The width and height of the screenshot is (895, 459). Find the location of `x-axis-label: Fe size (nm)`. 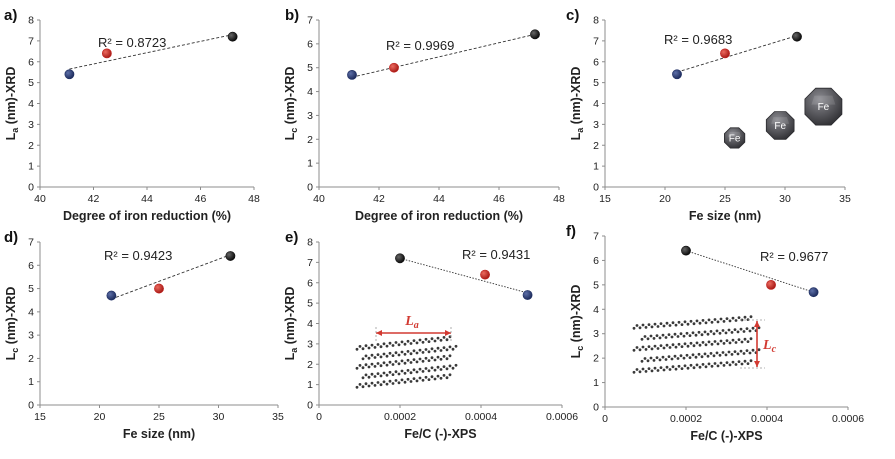

x-axis-label: Fe size (nm) is located at coordinates (725, 216).